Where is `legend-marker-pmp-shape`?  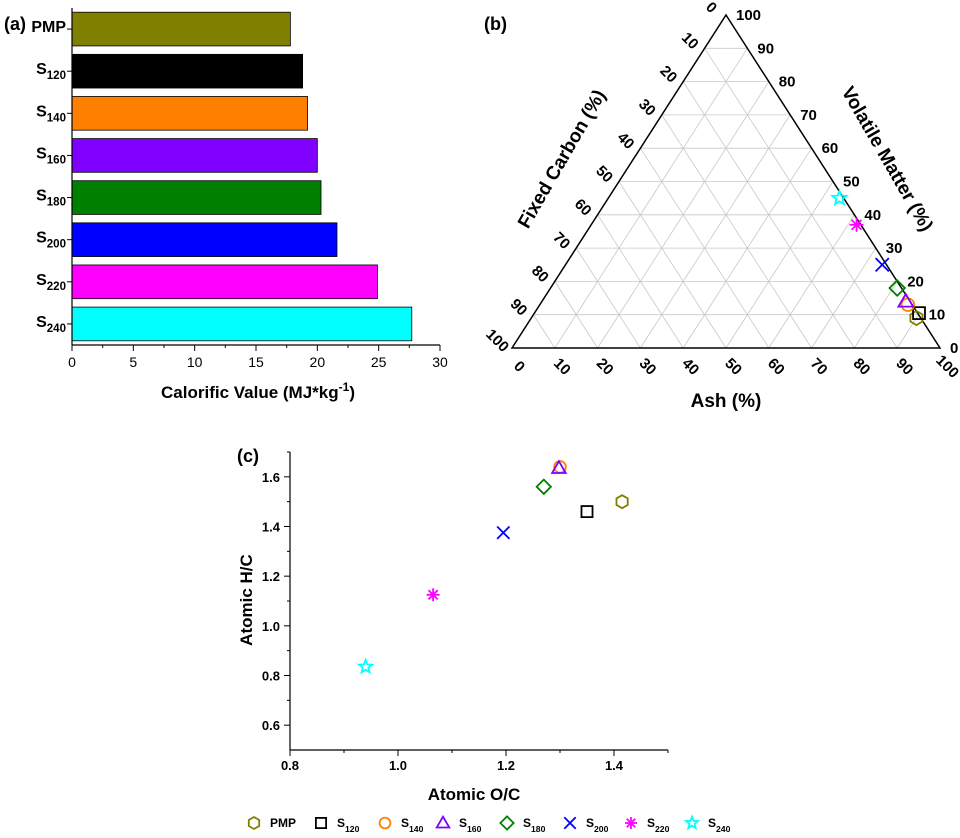
legend-marker-pmp-shape is located at coordinates (254, 823).